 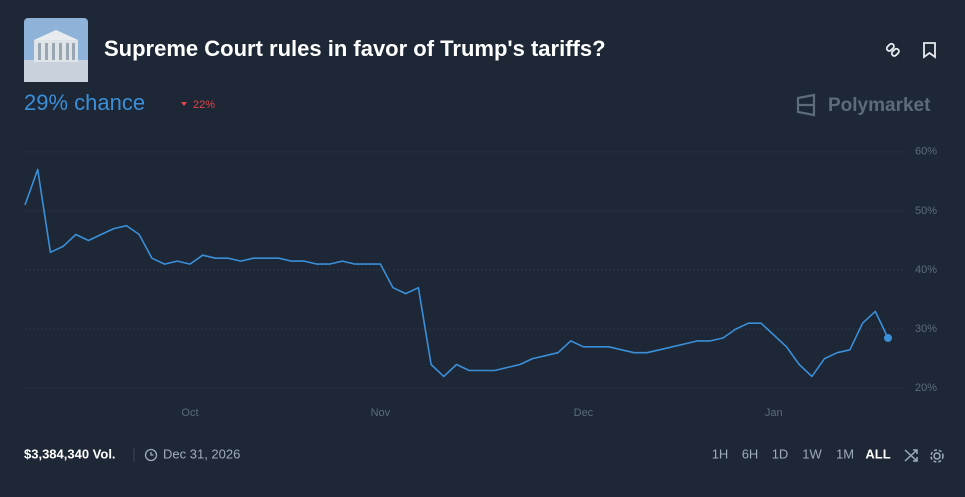 What do you see at coordinates (184, 104) in the screenshot?
I see `change-arrow` at bounding box center [184, 104].